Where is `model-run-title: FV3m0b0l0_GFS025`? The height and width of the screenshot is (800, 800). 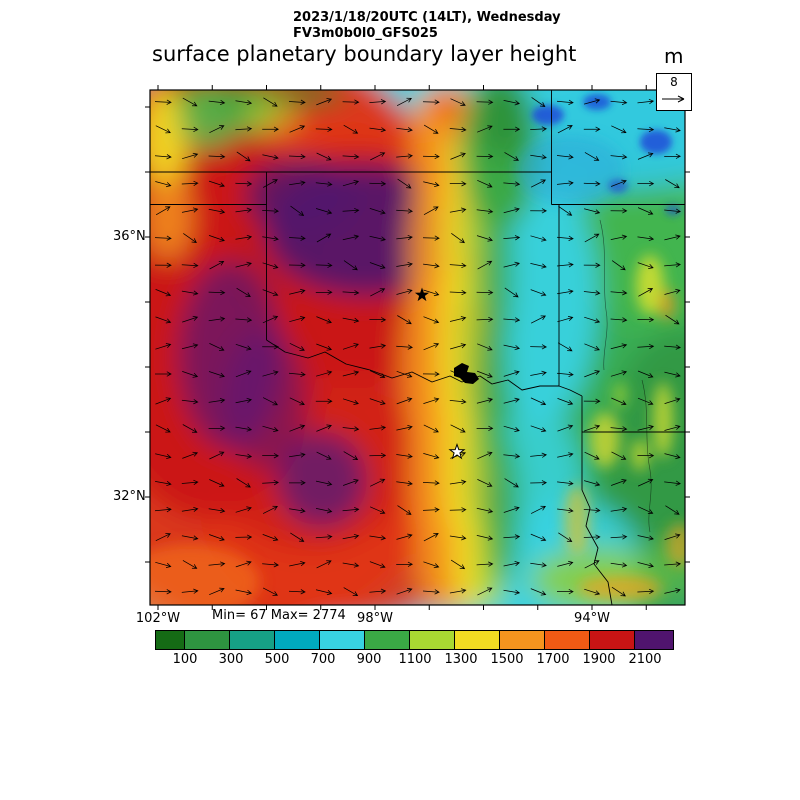 model-run-title: FV3m0b0l0_GFS025 is located at coordinates (365, 33).